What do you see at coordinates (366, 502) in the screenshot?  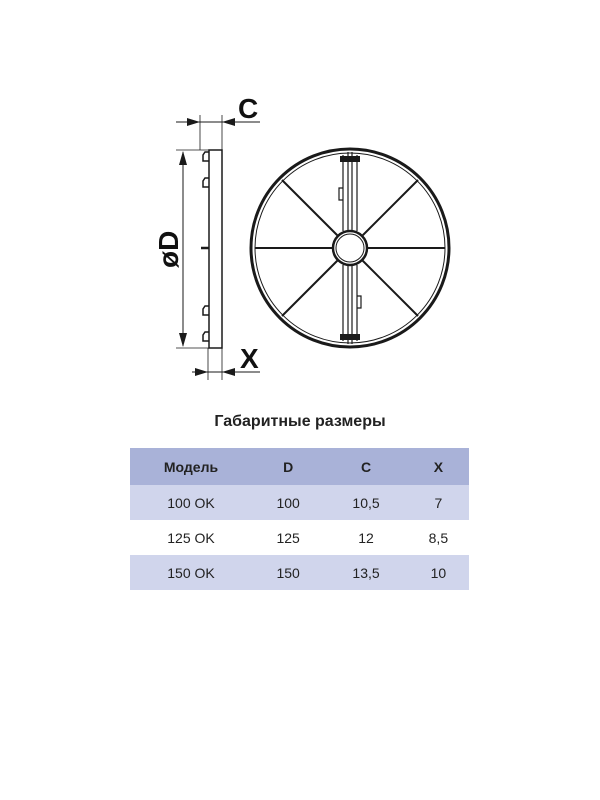 I see `cell-c: 10,5` at bounding box center [366, 502].